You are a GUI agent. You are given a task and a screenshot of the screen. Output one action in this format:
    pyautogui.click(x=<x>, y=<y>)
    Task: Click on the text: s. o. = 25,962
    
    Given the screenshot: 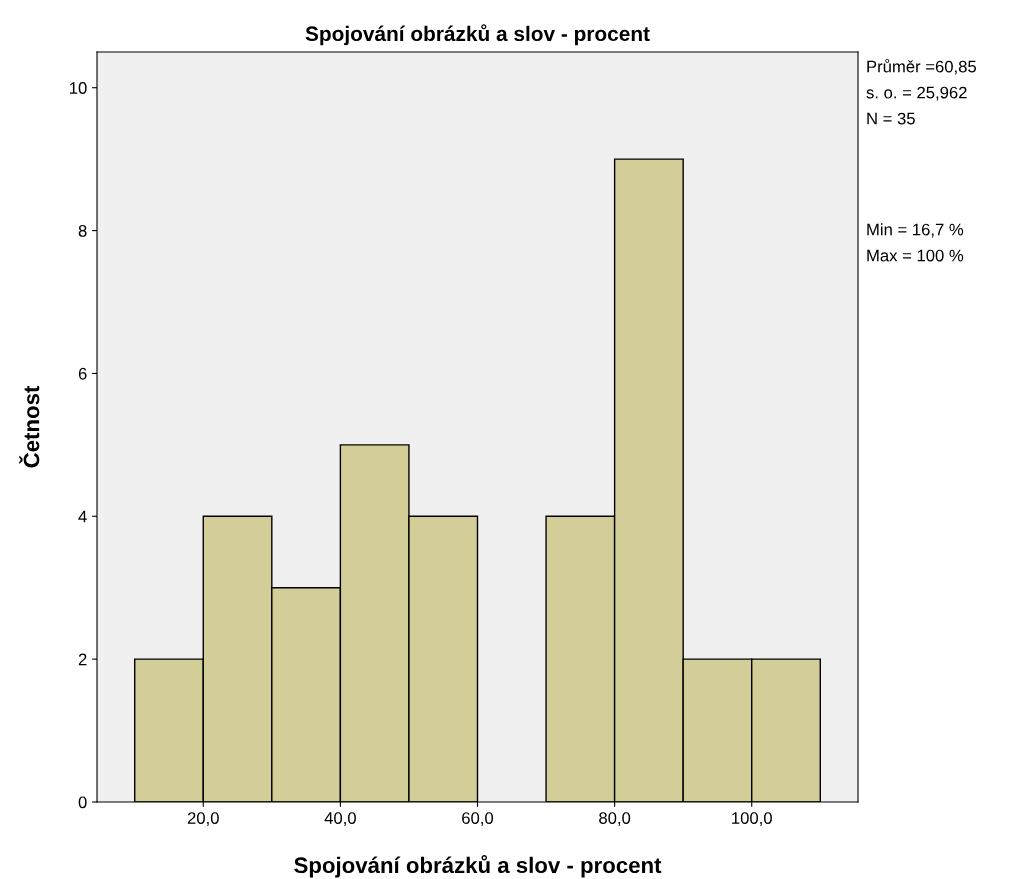 What is the action you would take?
    pyautogui.click(x=916, y=93)
    